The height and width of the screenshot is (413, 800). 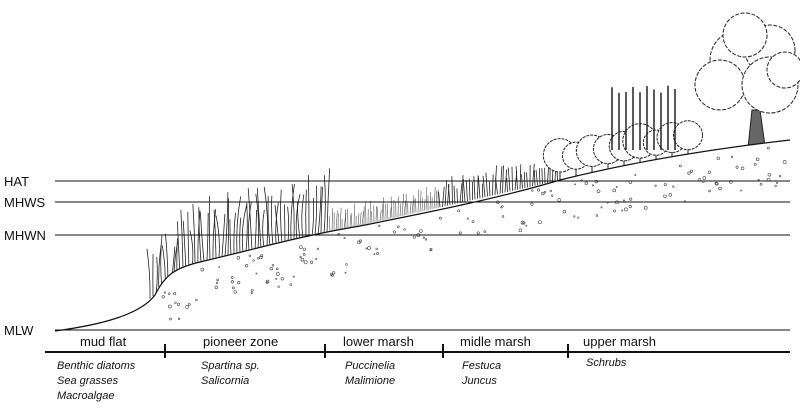 I want to click on species: Benthic diatoms, so click(x=96, y=366).